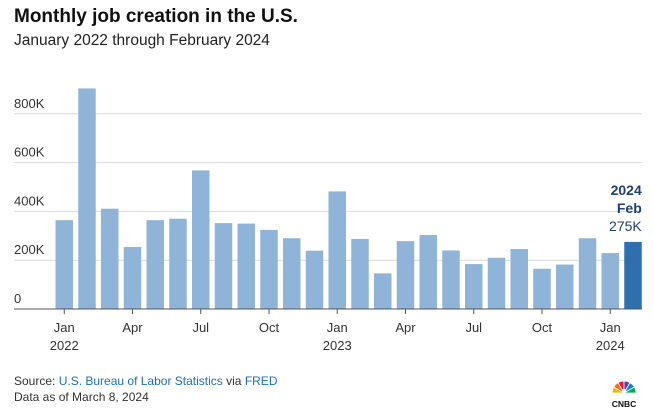 The height and width of the screenshot is (413, 654). I want to click on data-note: Data as of March 8, 2024, so click(81, 397).